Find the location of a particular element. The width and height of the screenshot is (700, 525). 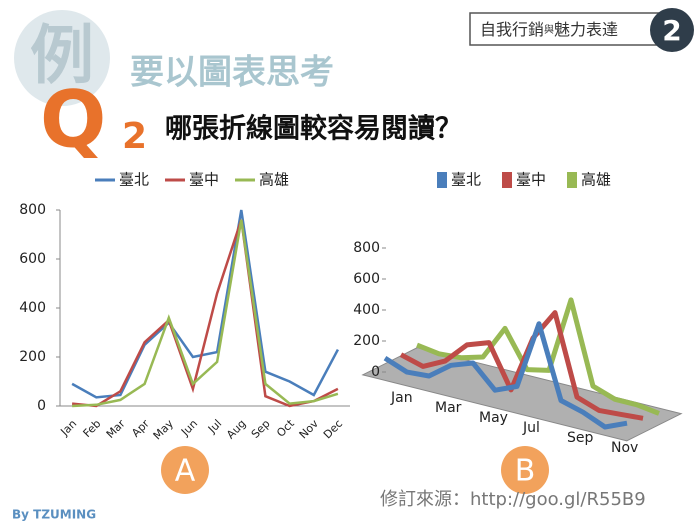

logo: 例 is located at coordinates (62, 57).